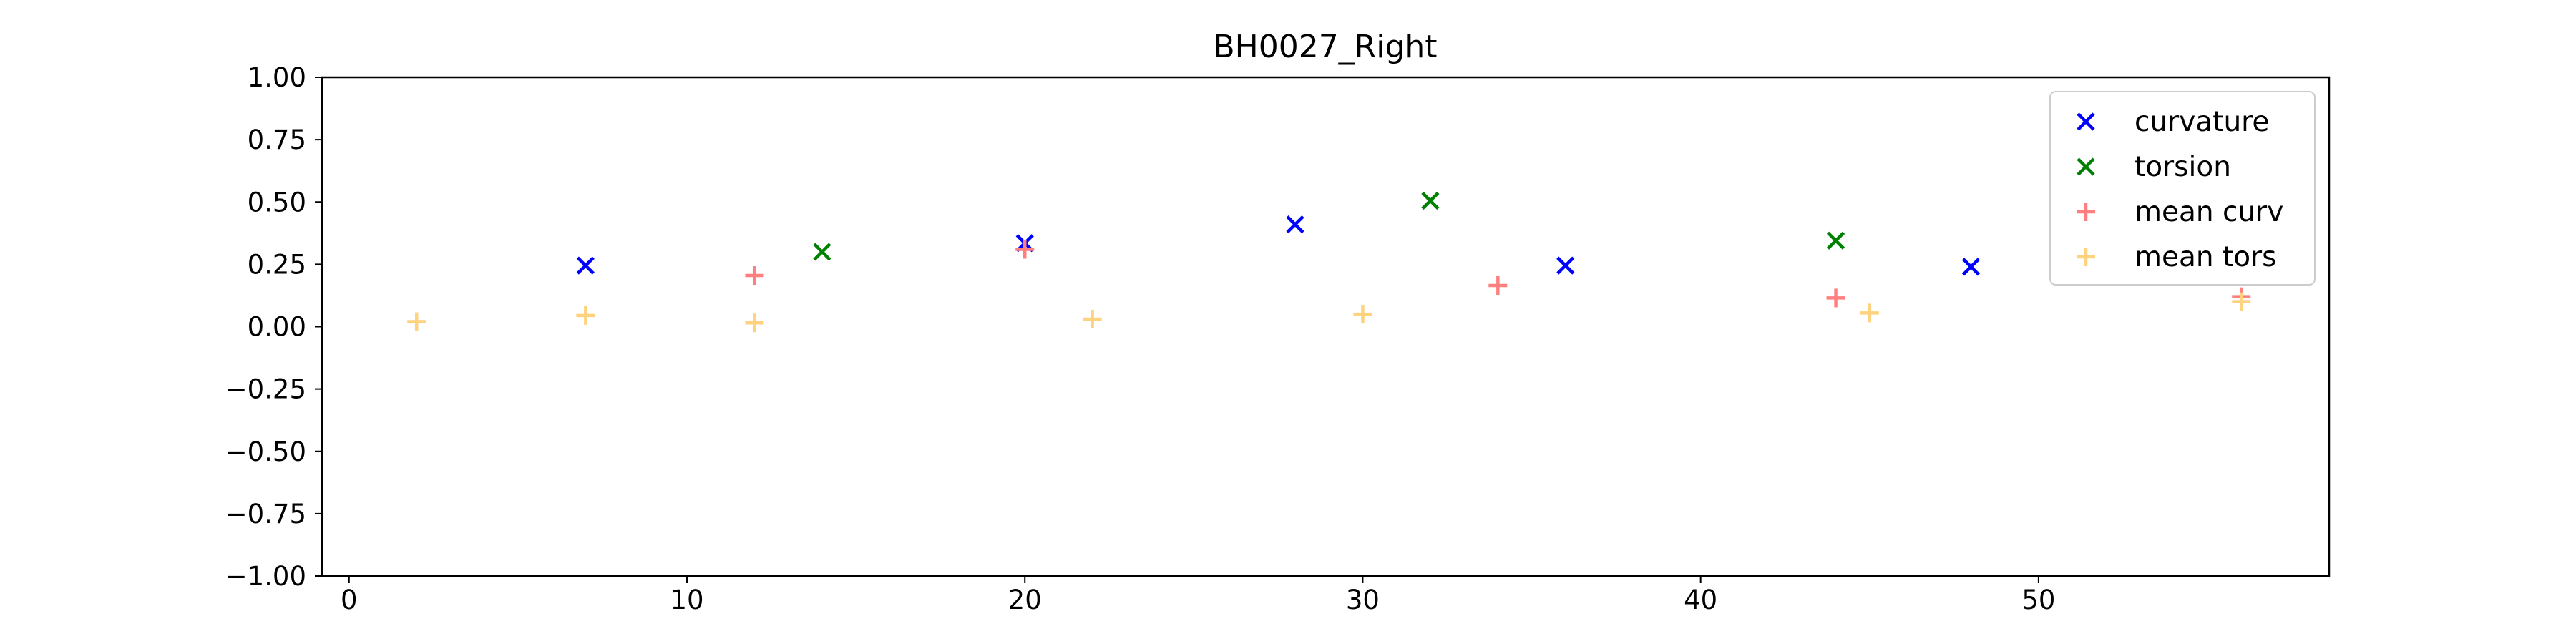 This screenshot has height=644, width=2576. What do you see at coordinates (686, 600) in the screenshot?
I see `x-tick-label: 10` at bounding box center [686, 600].